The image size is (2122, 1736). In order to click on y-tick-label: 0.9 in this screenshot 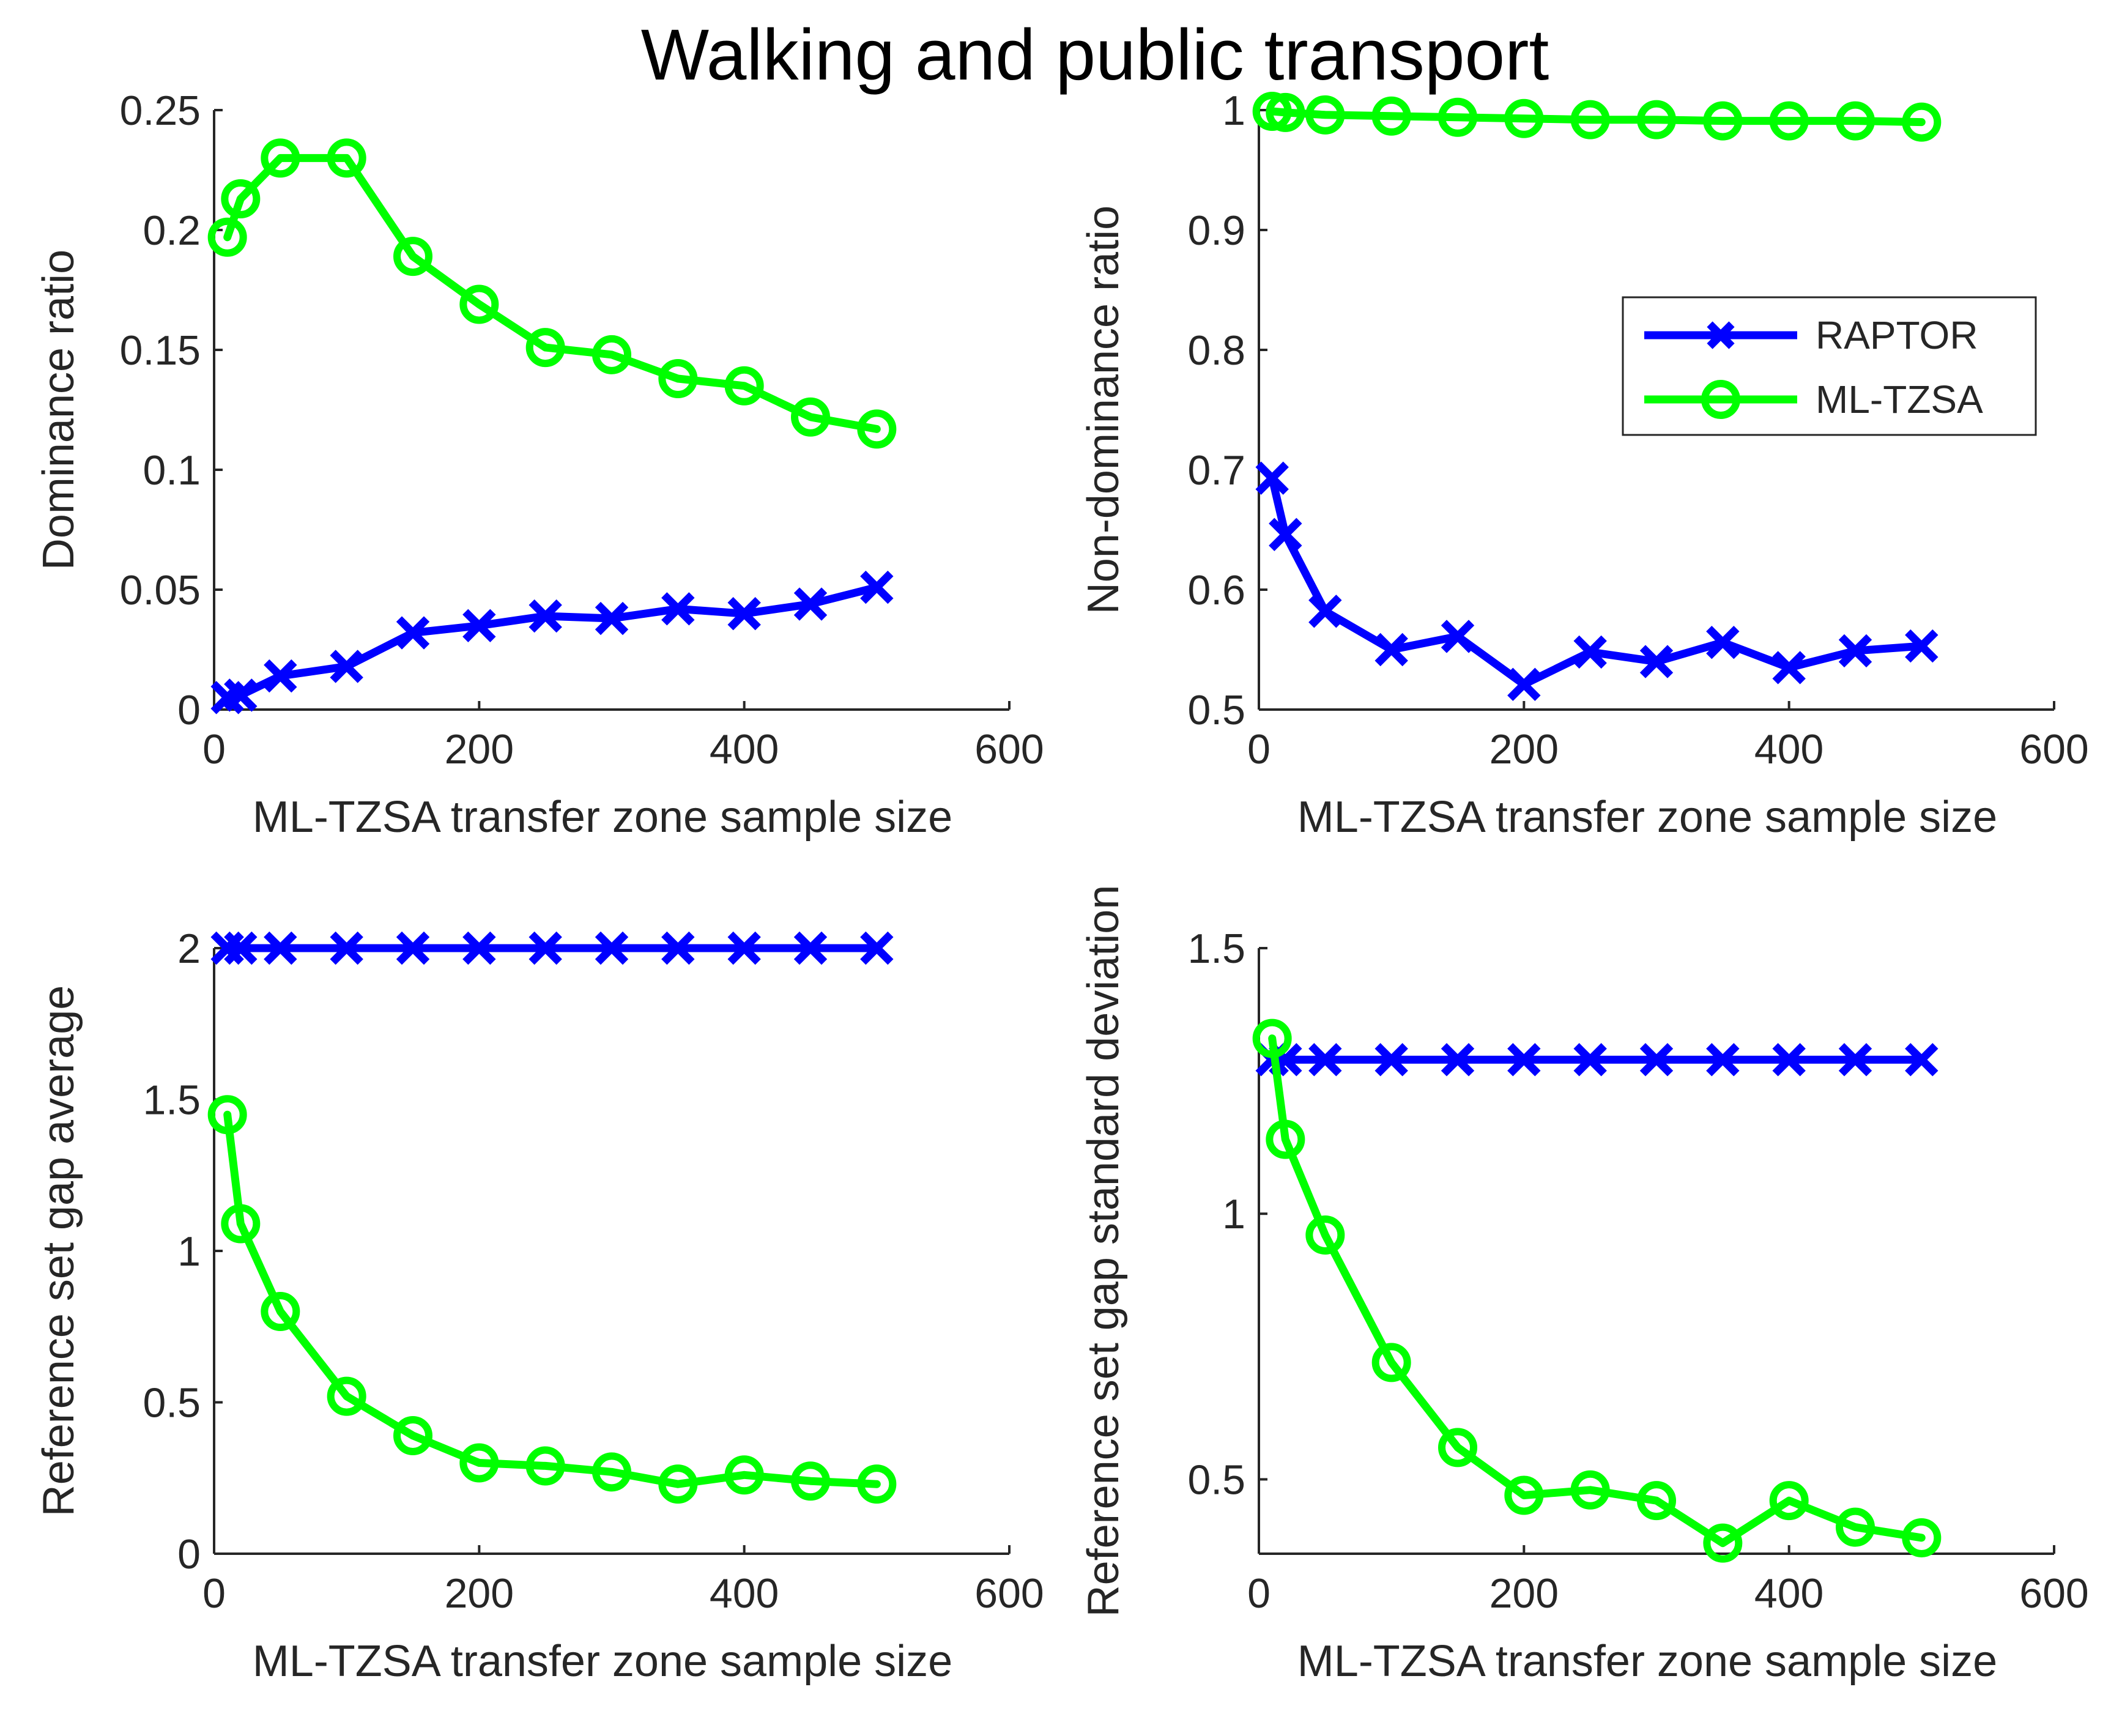, I will do `click(1216, 230)`.